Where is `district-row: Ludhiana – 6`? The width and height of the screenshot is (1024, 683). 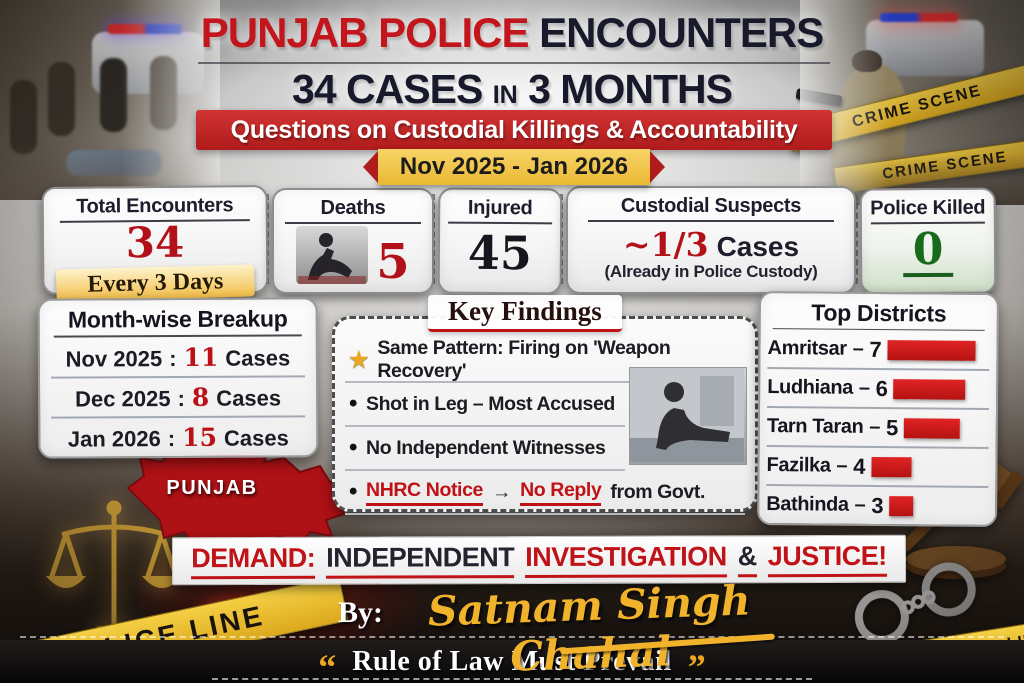
district-row: Ludhiana – 6 is located at coordinates (878, 389).